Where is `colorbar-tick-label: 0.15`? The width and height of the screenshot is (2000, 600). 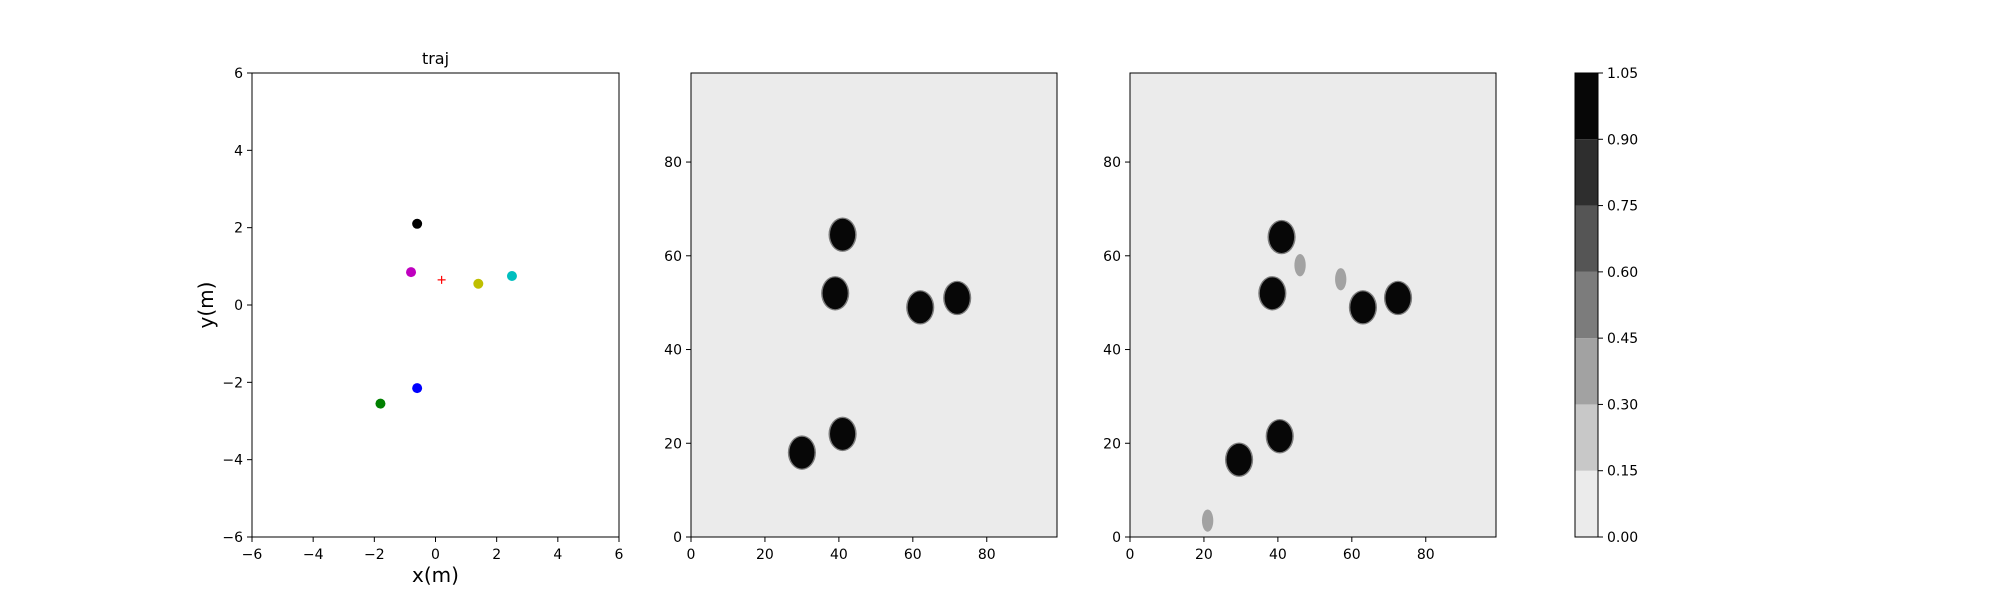 colorbar-tick-label: 0.15 is located at coordinates (1622, 472).